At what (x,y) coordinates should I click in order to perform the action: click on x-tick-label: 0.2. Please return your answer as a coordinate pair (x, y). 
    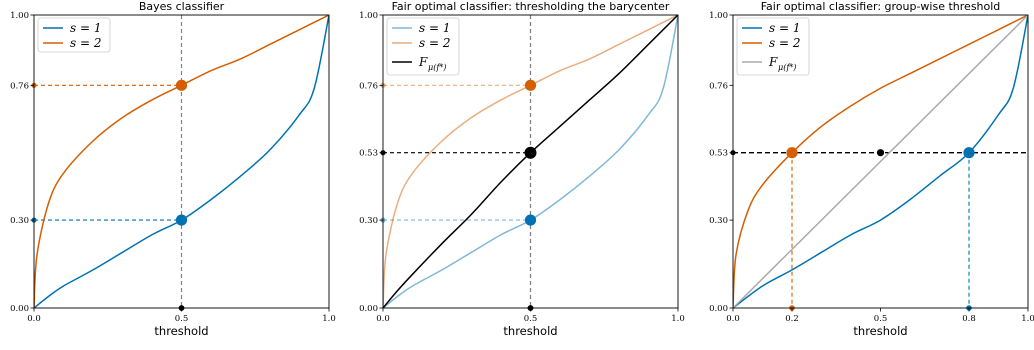
    Looking at the image, I should click on (792, 319).